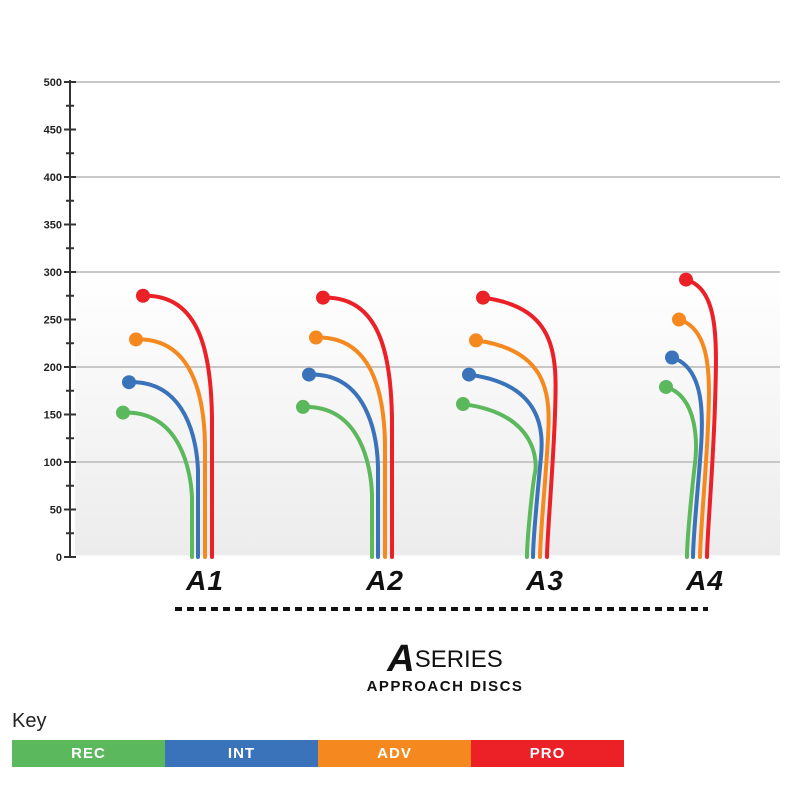 The width and height of the screenshot is (800, 800). What do you see at coordinates (454, 580) in the screenshot?
I see `disc-labels: A1 A2 A3 A4` at bounding box center [454, 580].